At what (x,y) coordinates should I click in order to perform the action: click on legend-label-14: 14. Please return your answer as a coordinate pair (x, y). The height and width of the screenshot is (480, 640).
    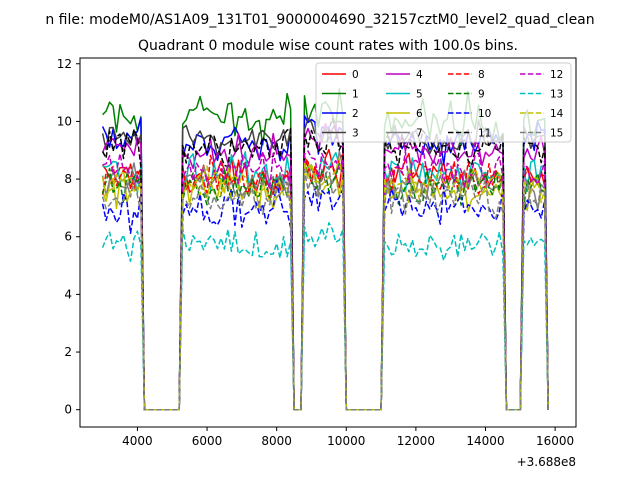
    Looking at the image, I should click on (557, 114).